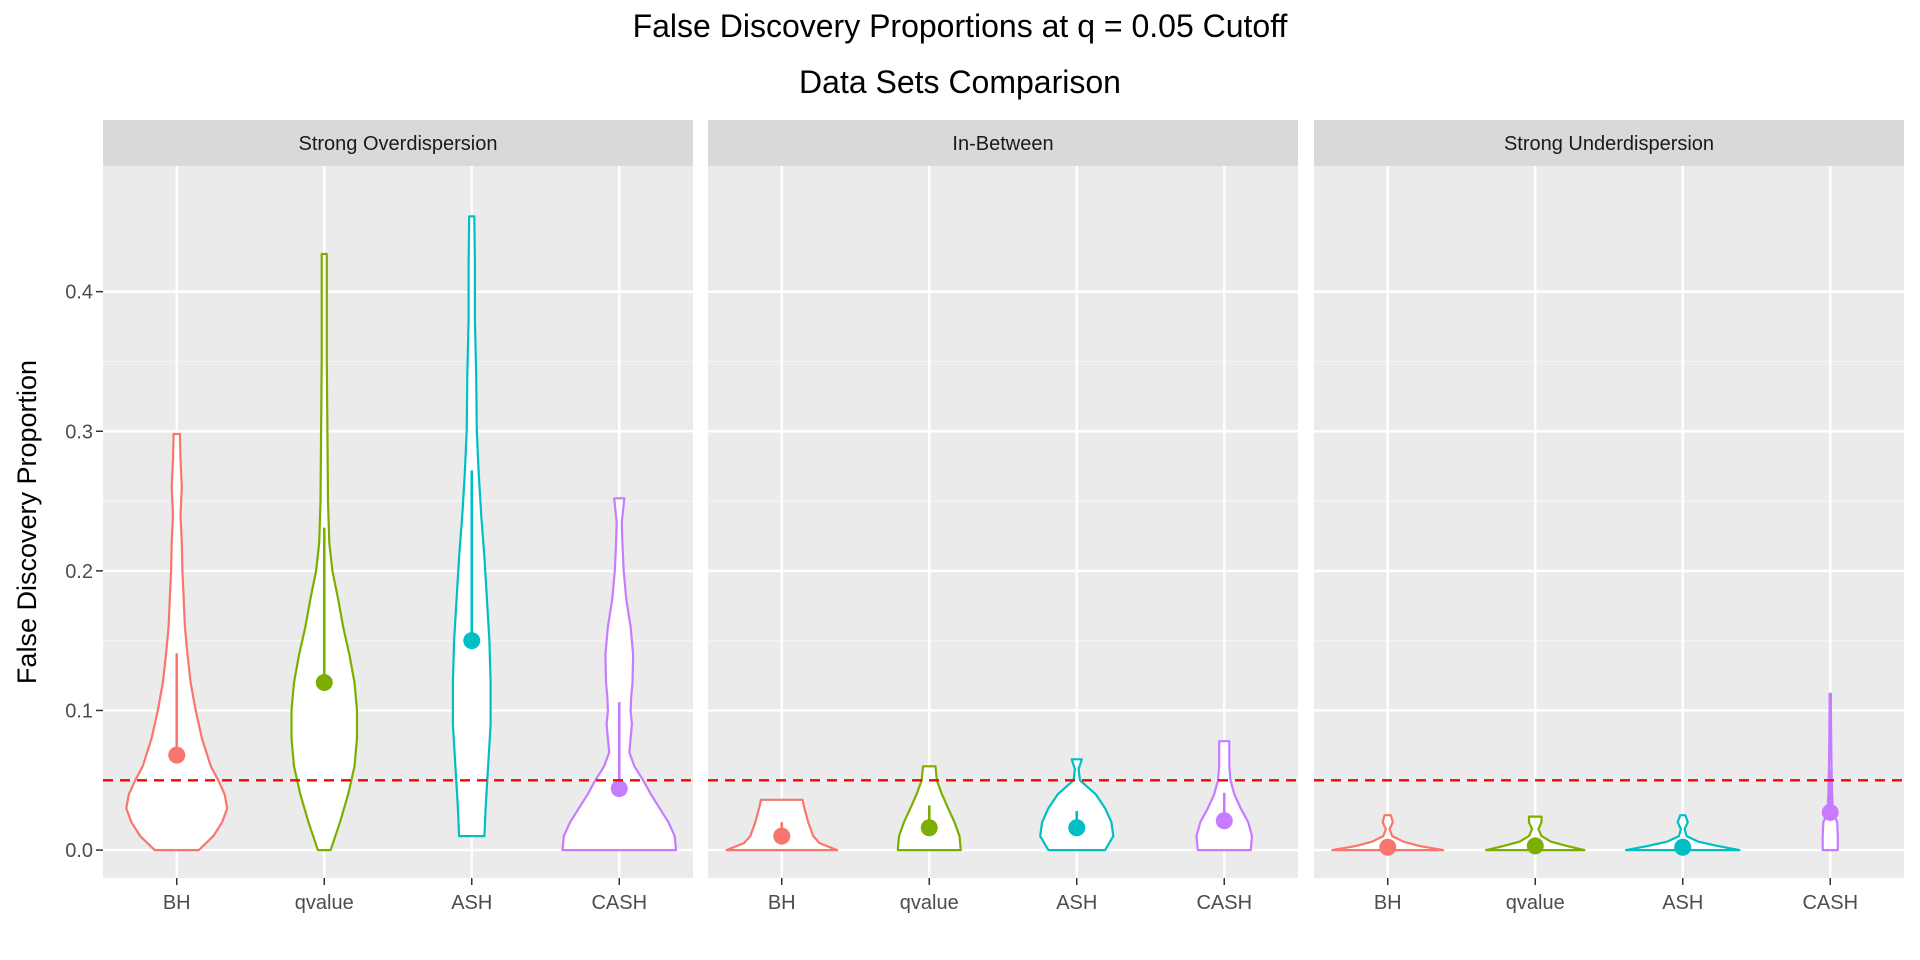 The height and width of the screenshot is (960, 1920). I want to click on y-tick-label: 0.1, so click(79, 711).